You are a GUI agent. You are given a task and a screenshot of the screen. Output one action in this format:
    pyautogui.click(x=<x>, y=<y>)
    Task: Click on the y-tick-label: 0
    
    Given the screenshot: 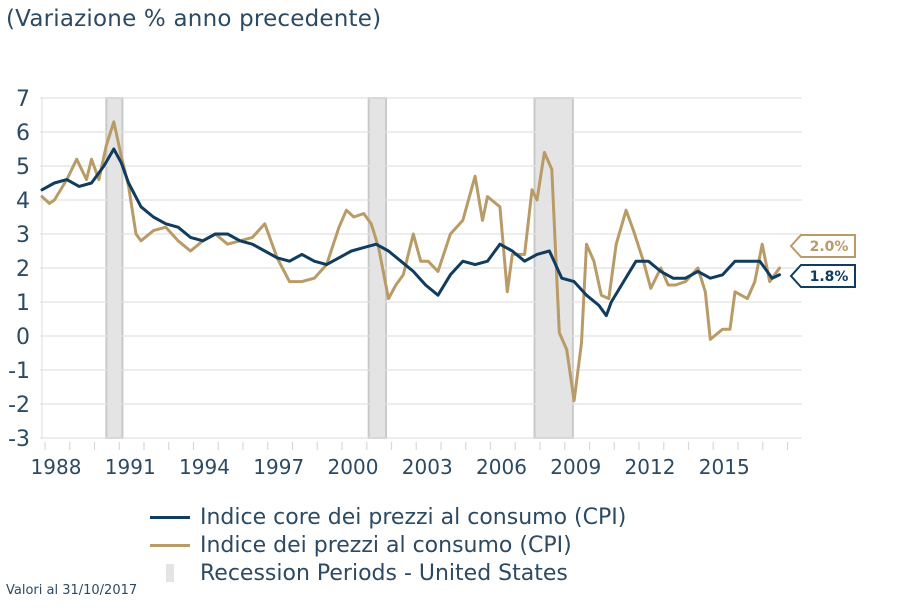 What is the action you would take?
    pyautogui.click(x=23, y=337)
    